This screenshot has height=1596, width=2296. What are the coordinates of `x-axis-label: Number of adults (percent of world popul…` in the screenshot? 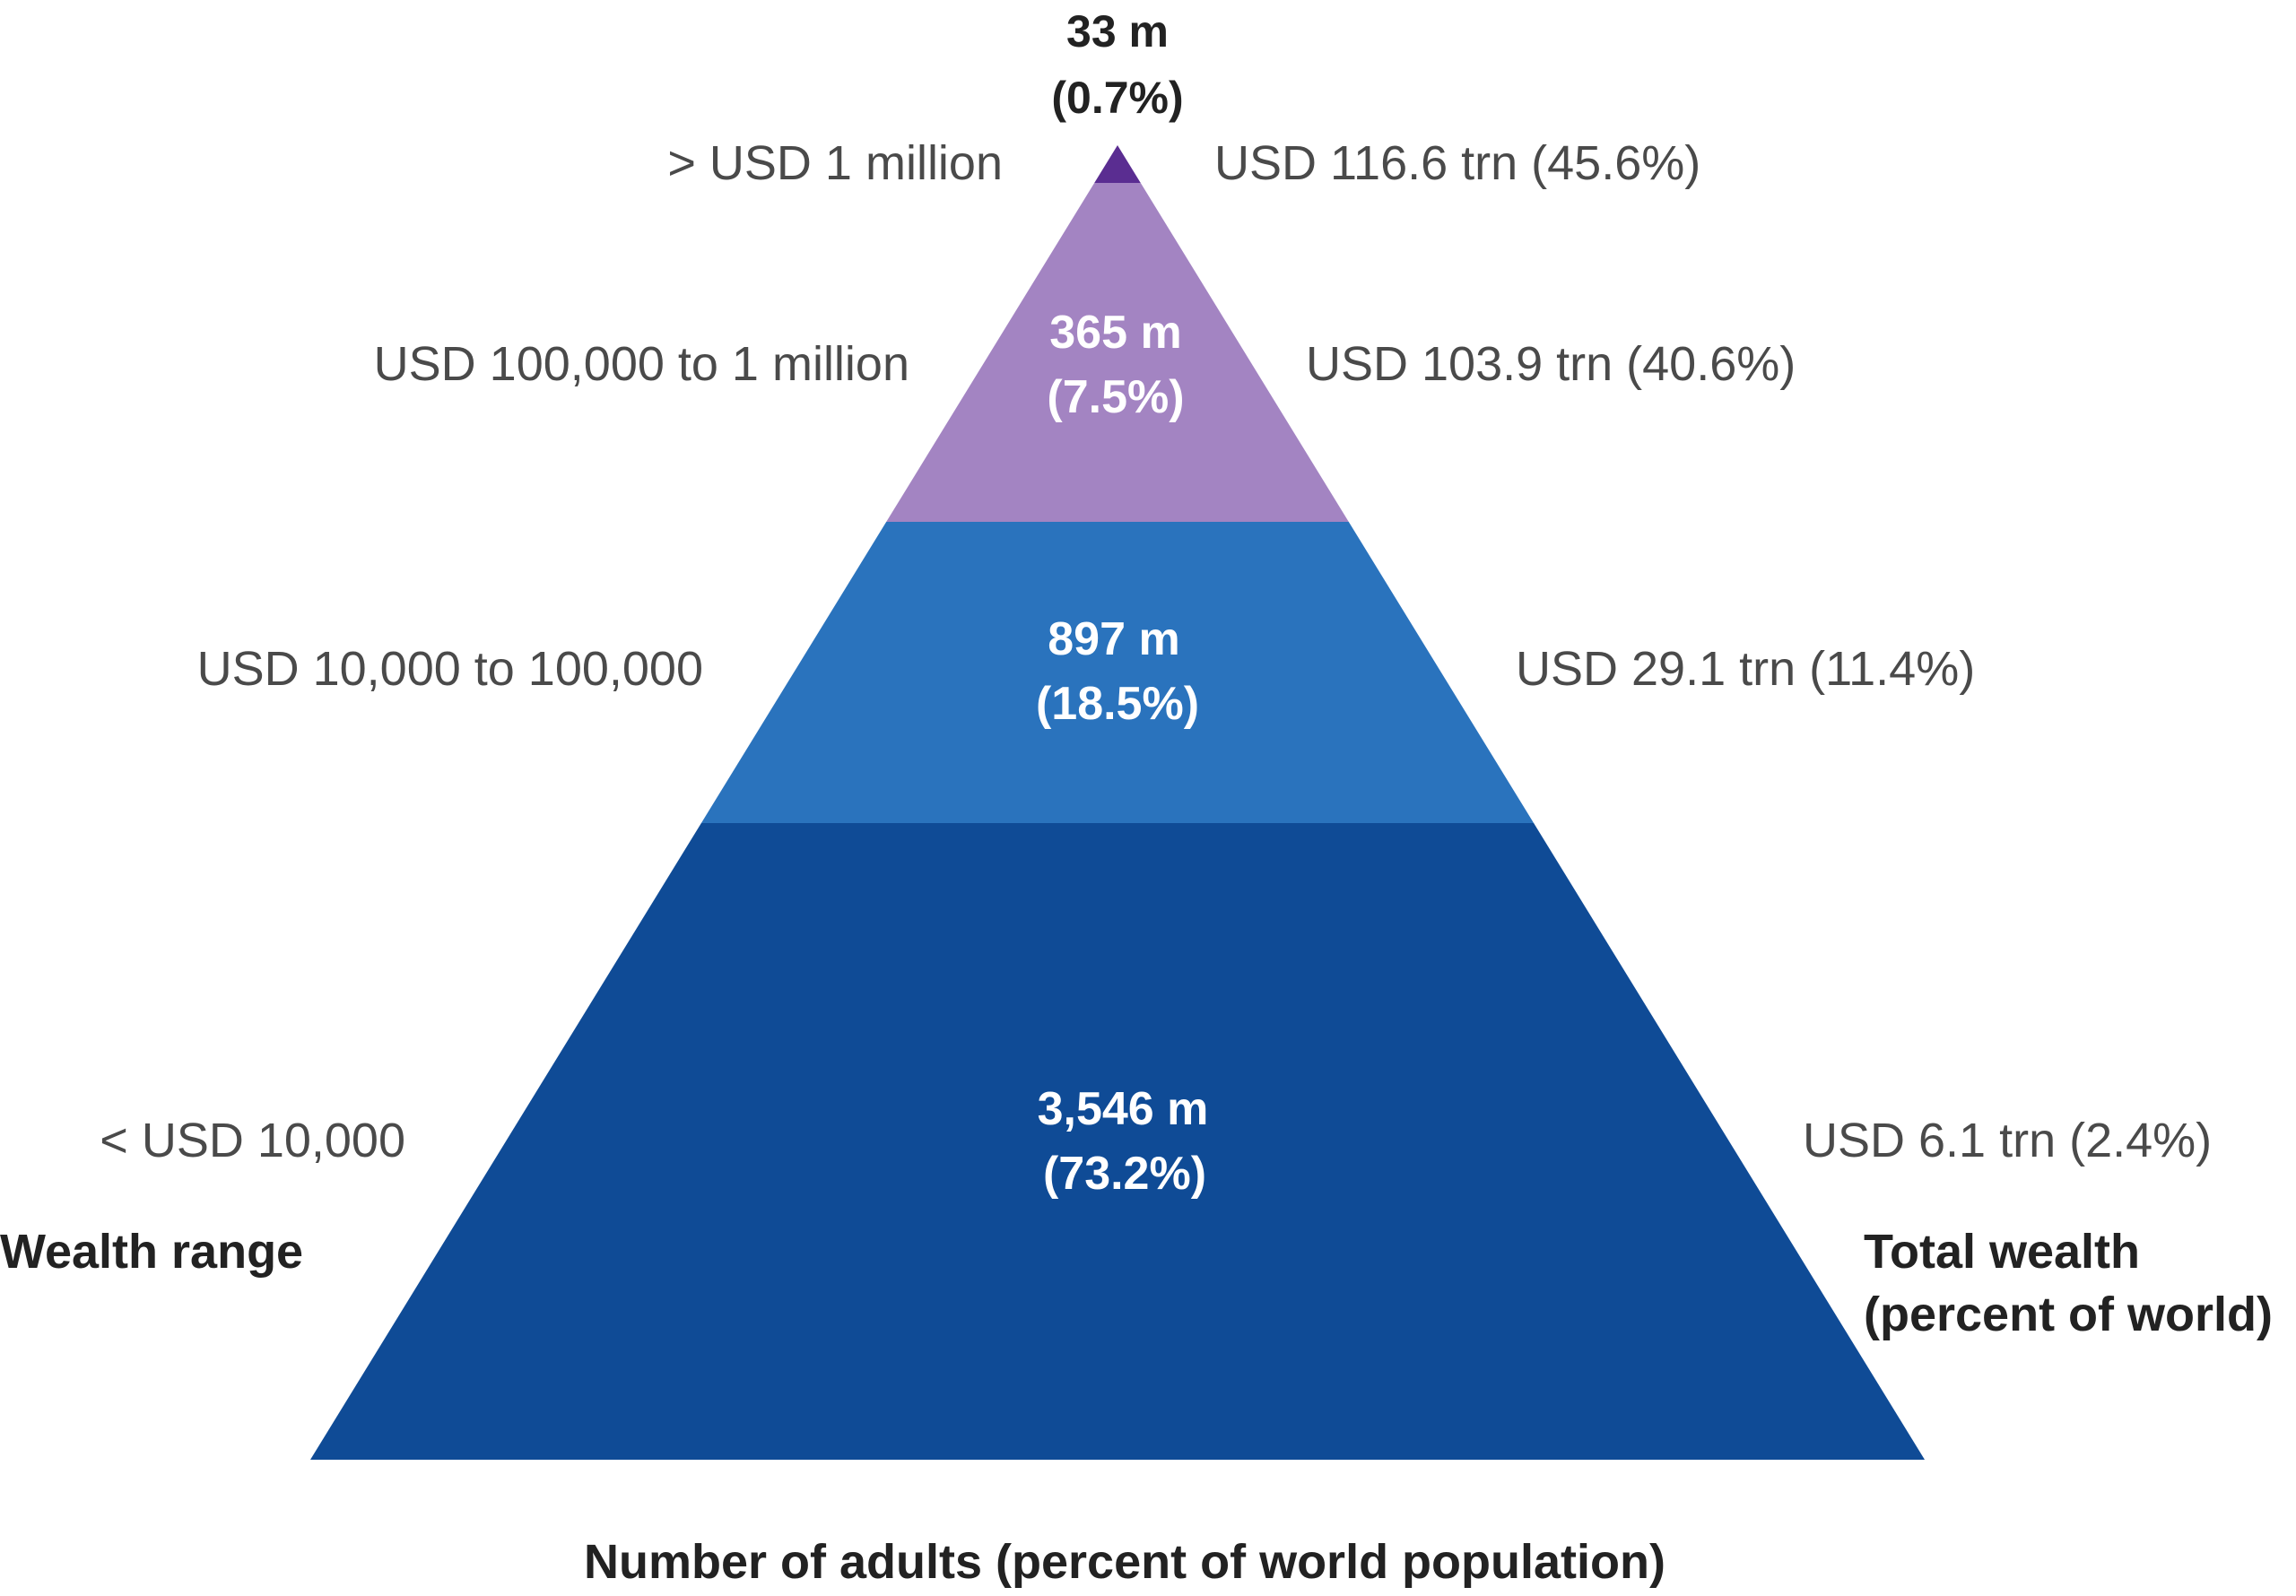 It's located at (1124, 1562).